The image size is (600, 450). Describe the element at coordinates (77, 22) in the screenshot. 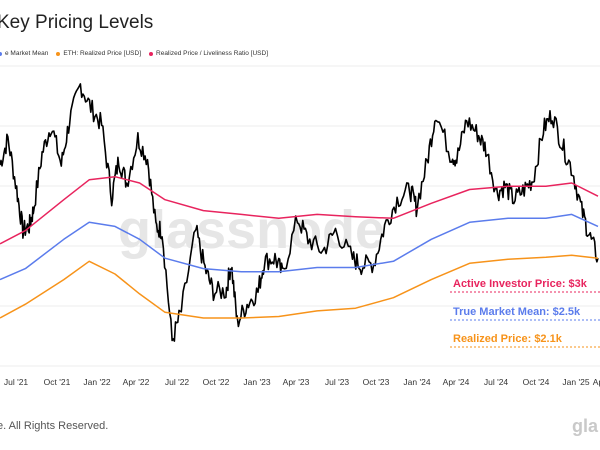

I see `chart-title: Key Pricing Levels` at that location.